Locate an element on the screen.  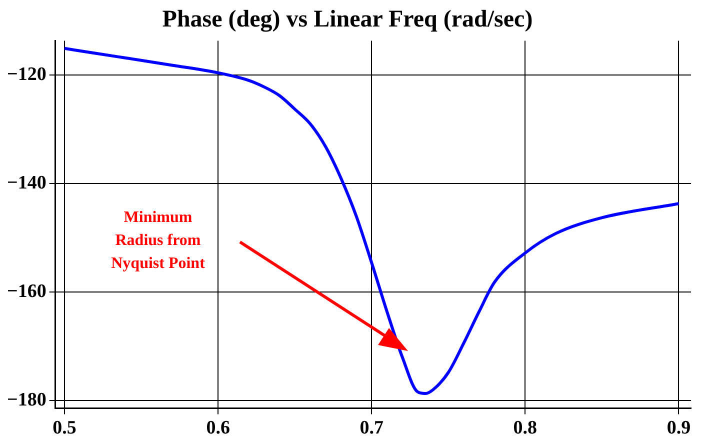
y-tick-label: −140 is located at coordinates (26, 183).